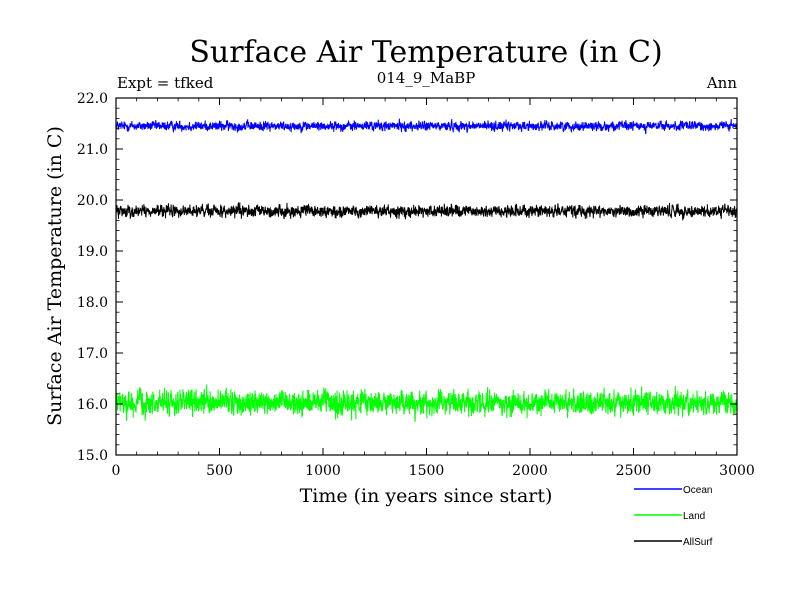 The image size is (800, 600). What do you see at coordinates (530, 471) in the screenshot?
I see `x-tick-label: 2000` at bounding box center [530, 471].